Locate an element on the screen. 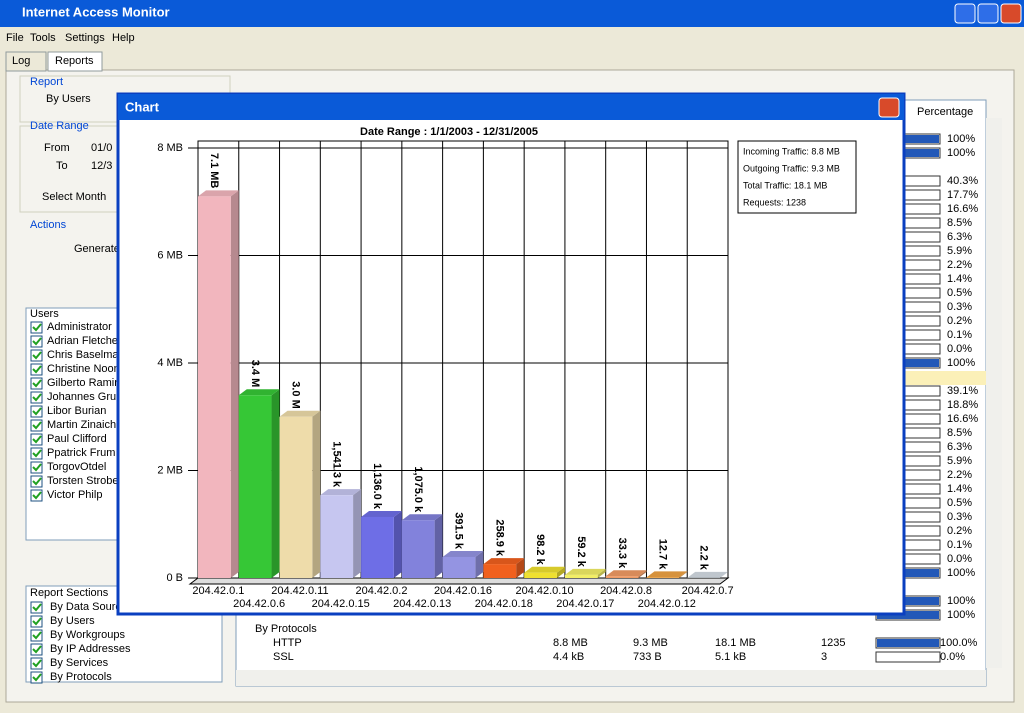 The width and height of the screenshot is (1024, 718). user-name: Libor Burian is located at coordinates (76, 411).